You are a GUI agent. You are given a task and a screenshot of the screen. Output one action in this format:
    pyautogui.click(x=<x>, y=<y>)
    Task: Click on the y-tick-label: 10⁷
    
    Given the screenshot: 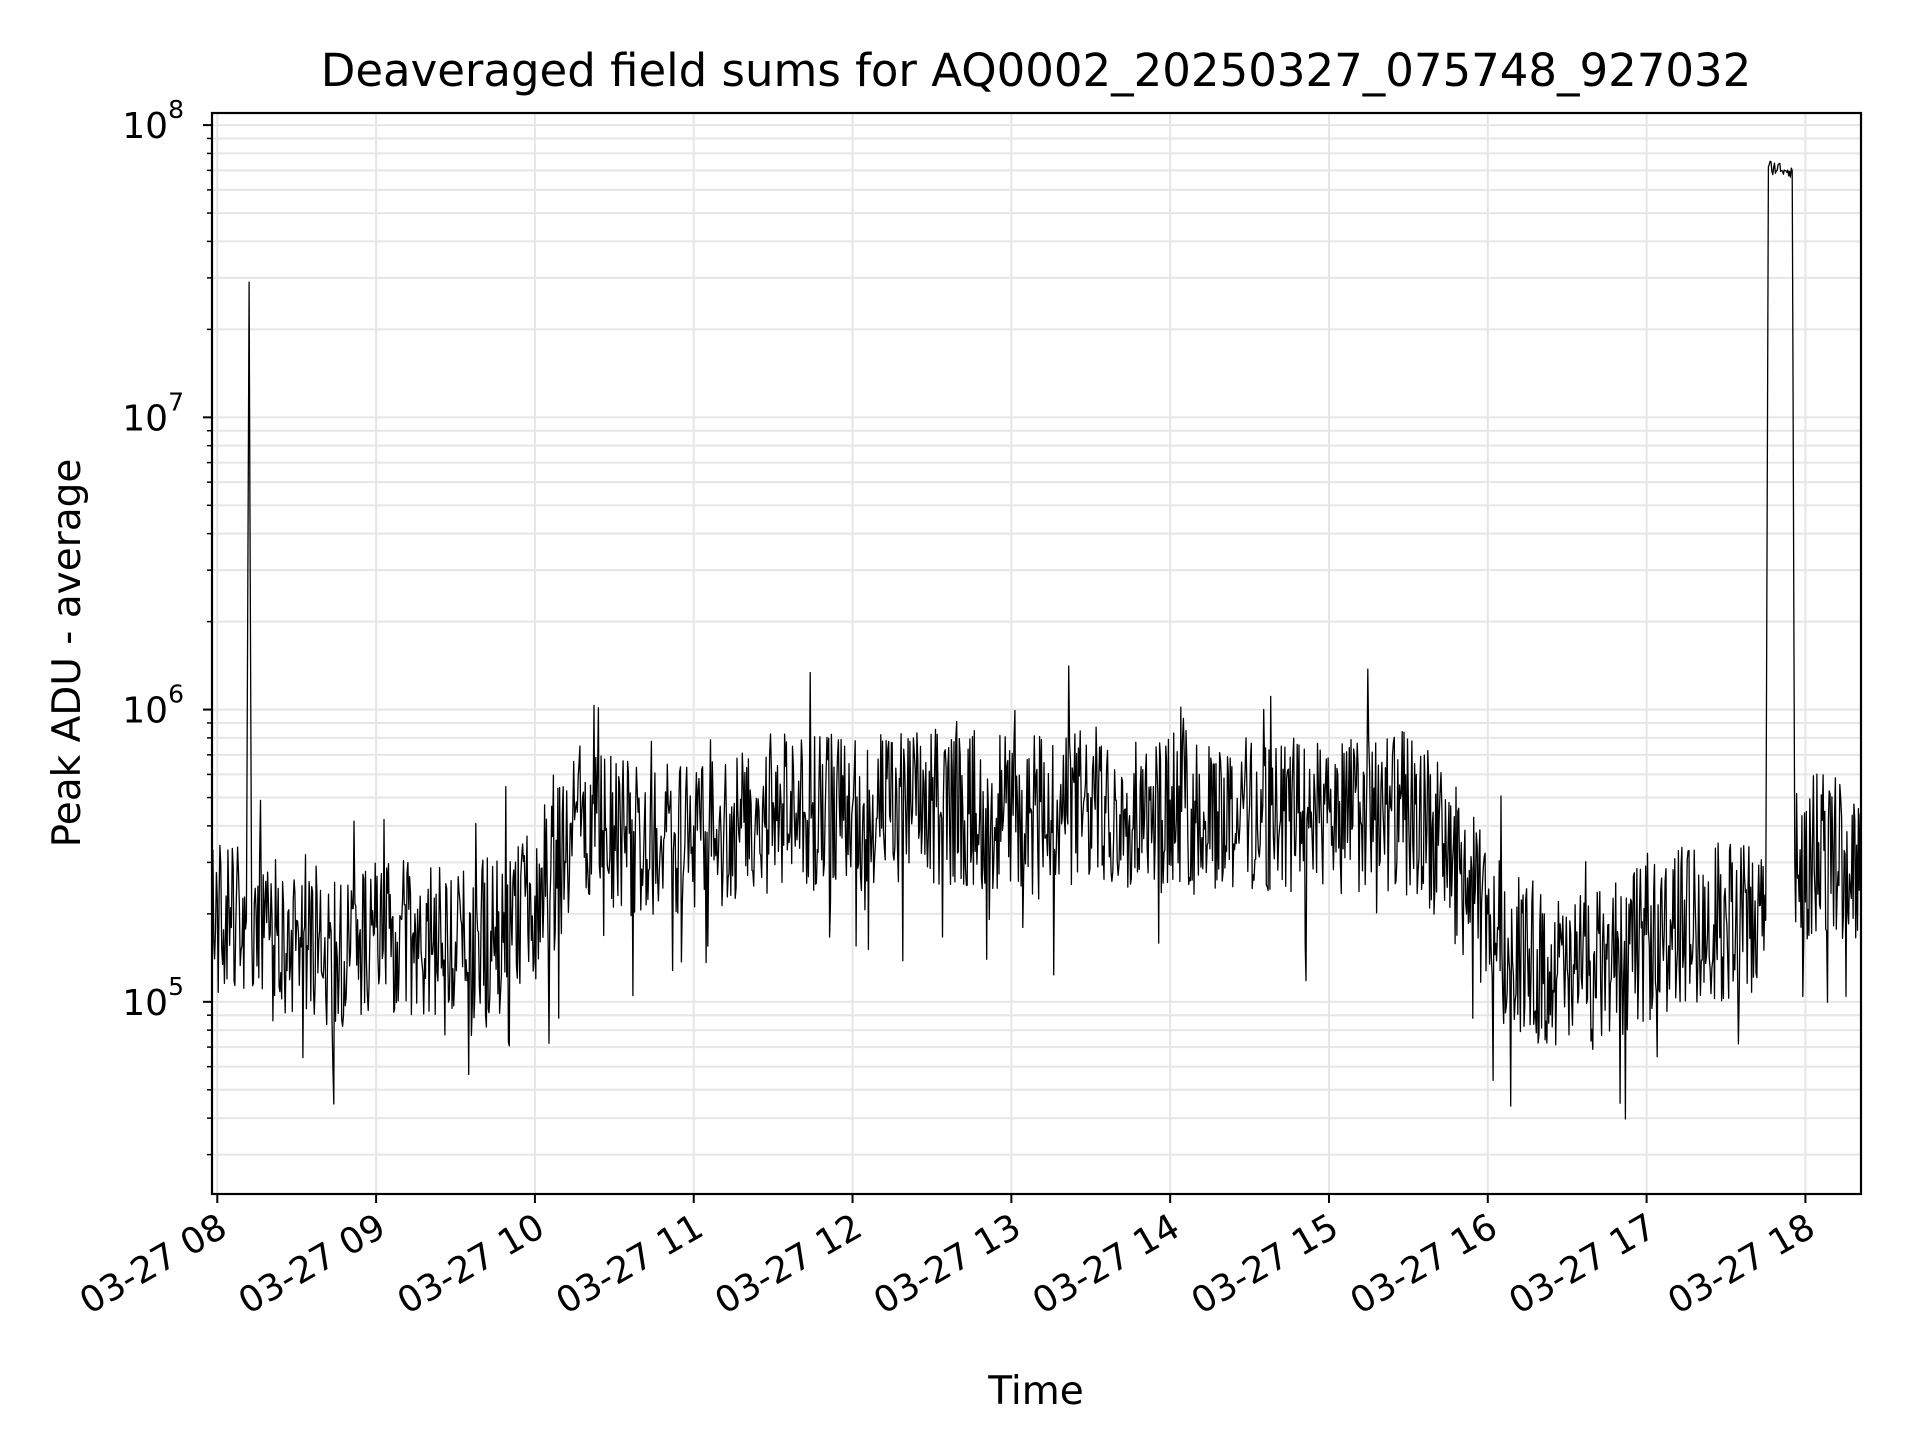 What is the action you would take?
    pyautogui.click(x=153, y=413)
    